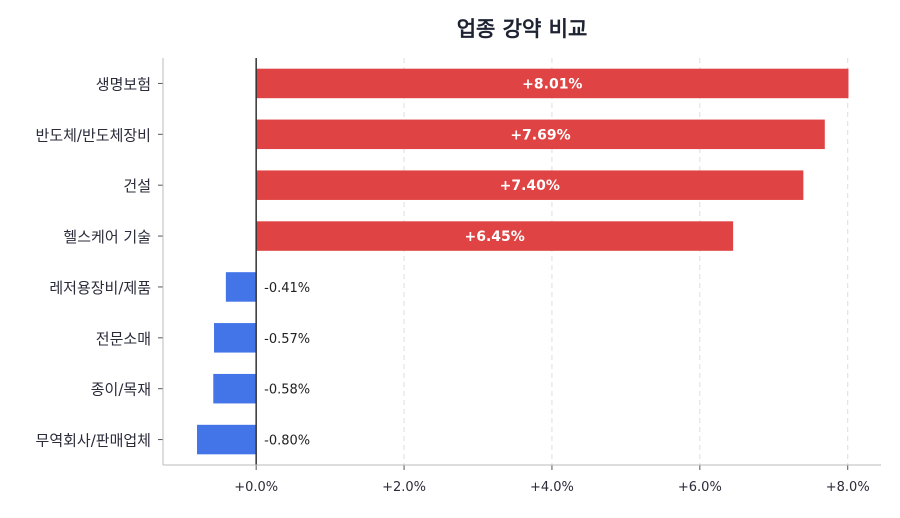 The height and width of the screenshot is (518, 900). I want to click on data-label: +6.45%, so click(494, 237).